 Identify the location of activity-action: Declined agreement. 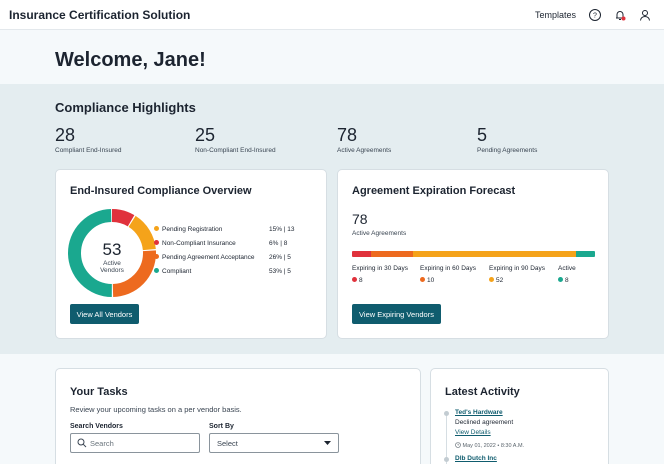
(484, 422).